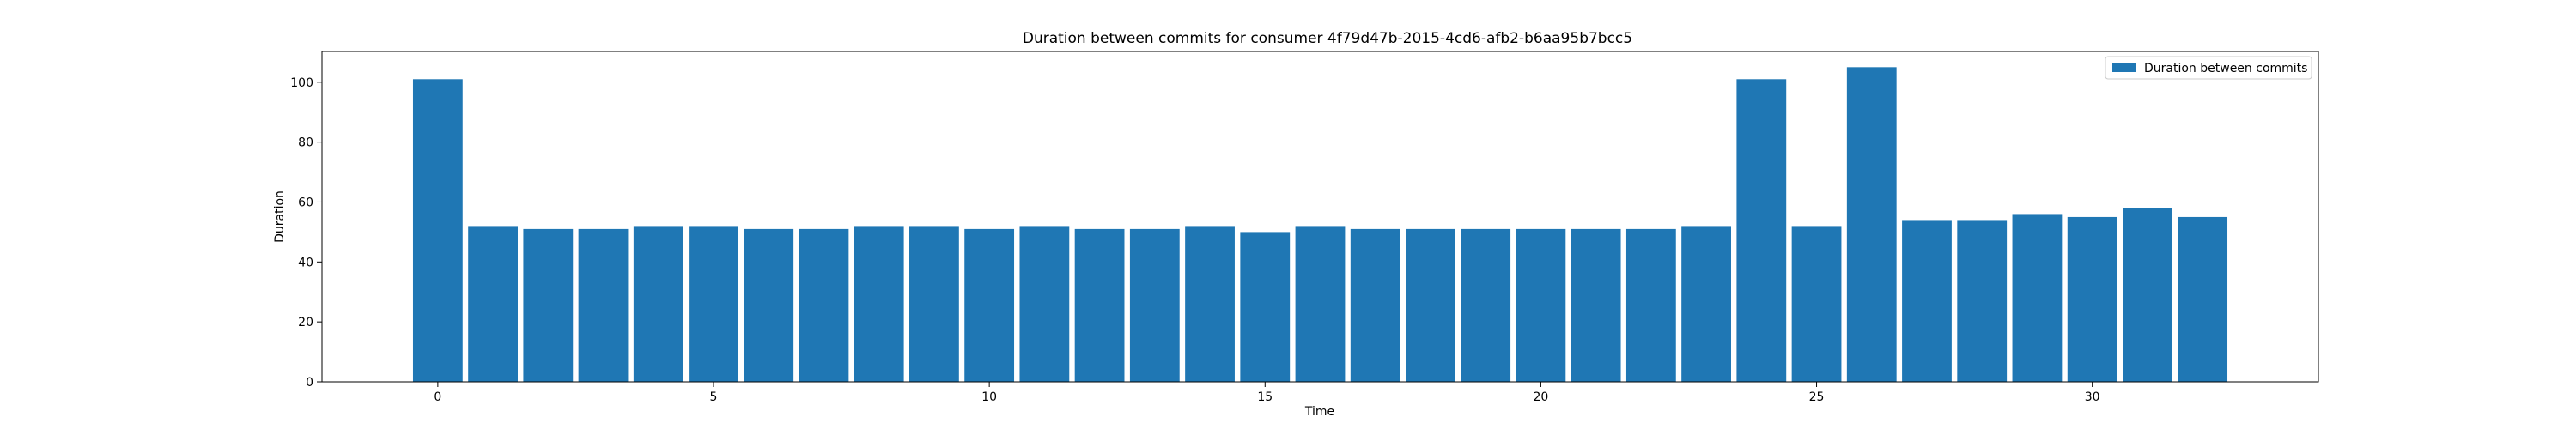 This screenshot has width=2576, height=429. I want to click on legend: Duration between commits, so click(2208, 68).